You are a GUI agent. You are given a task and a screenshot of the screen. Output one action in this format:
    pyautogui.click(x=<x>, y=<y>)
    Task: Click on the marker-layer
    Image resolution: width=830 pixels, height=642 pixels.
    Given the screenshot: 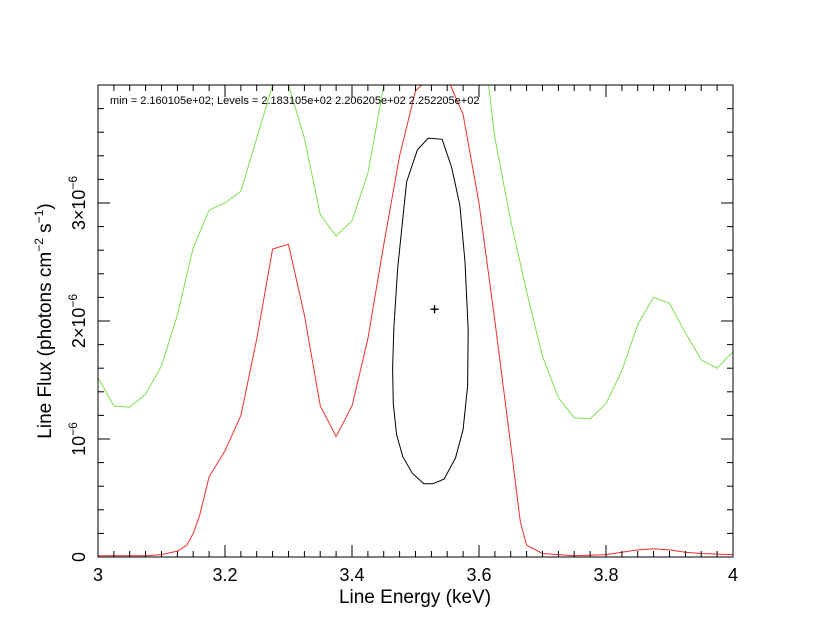 What is the action you would take?
    pyautogui.click(x=434, y=309)
    